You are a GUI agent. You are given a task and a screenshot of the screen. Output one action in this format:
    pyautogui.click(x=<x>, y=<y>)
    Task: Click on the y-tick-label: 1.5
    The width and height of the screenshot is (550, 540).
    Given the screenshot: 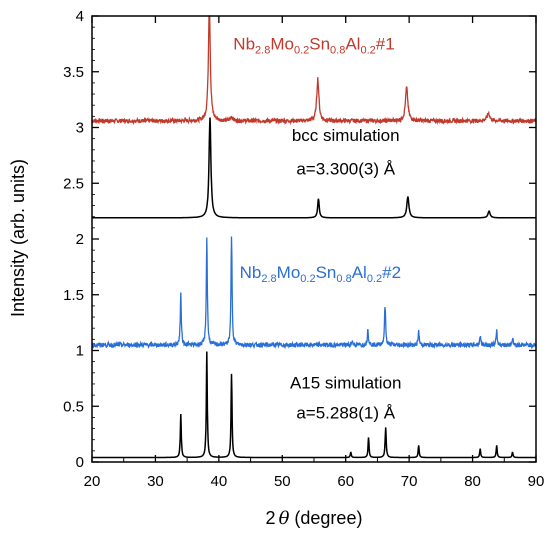 What is the action you would take?
    pyautogui.click(x=73, y=295)
    